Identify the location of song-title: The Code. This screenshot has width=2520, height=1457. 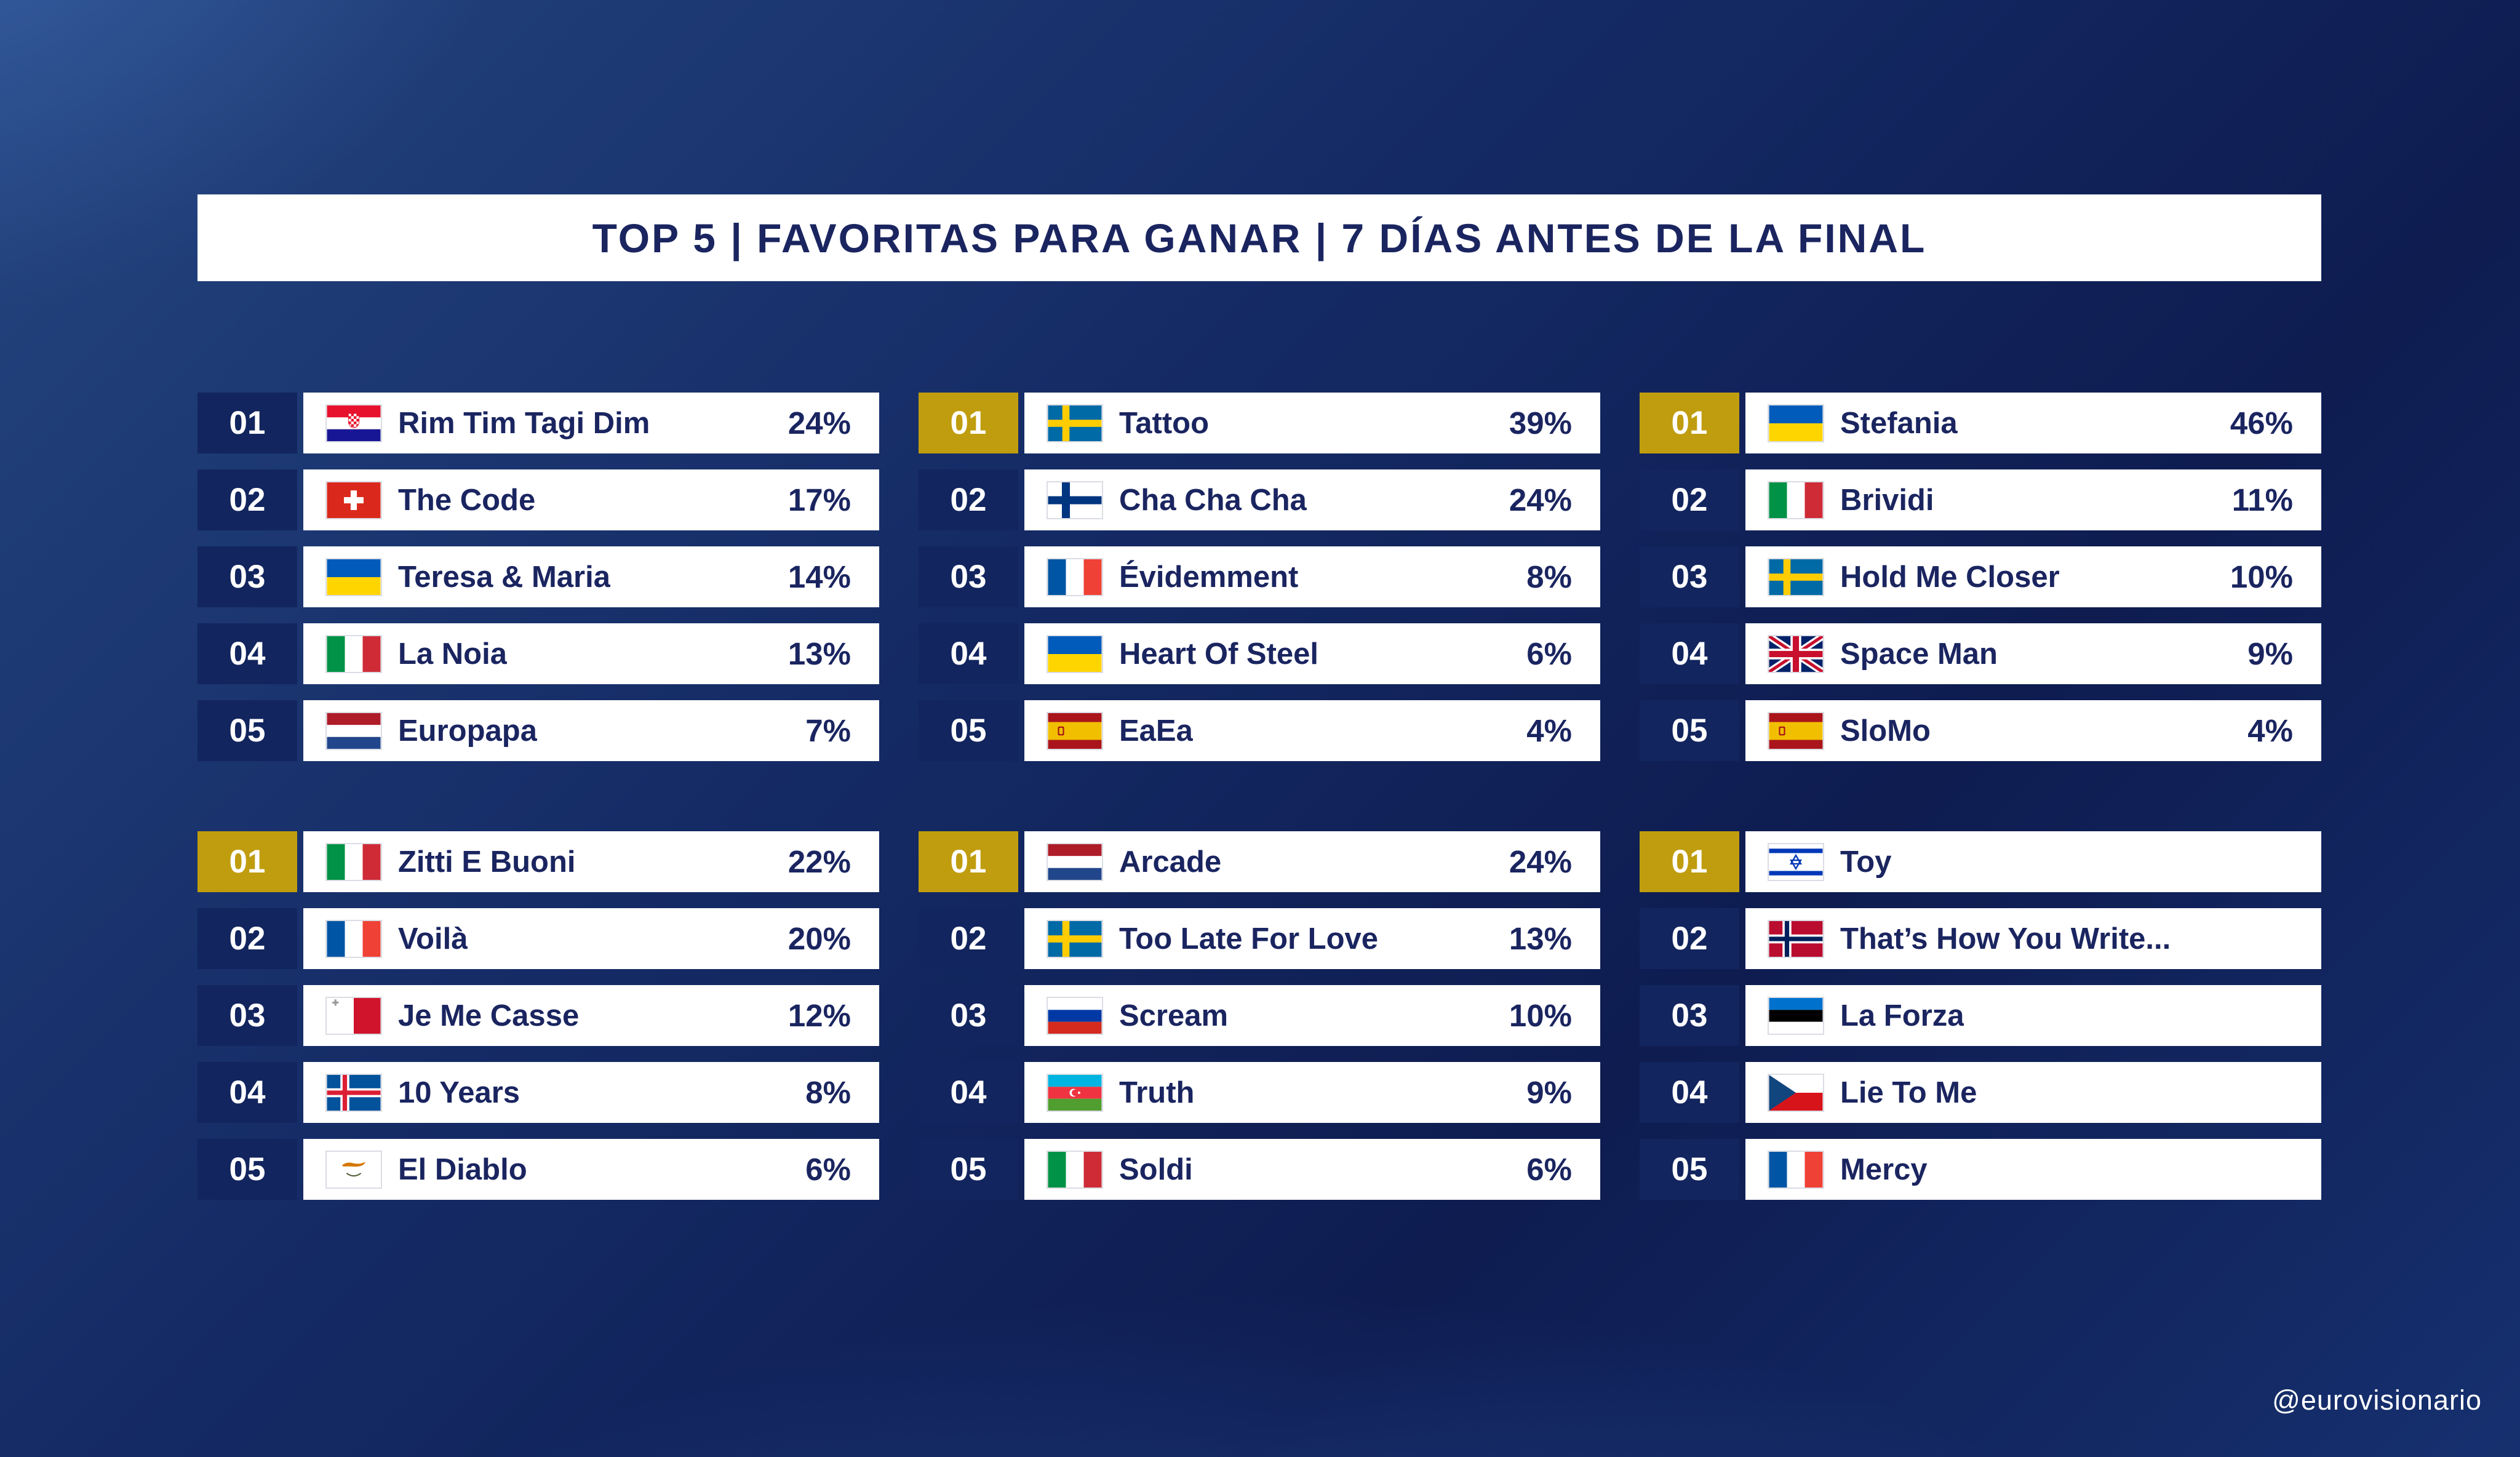
(467, 500).